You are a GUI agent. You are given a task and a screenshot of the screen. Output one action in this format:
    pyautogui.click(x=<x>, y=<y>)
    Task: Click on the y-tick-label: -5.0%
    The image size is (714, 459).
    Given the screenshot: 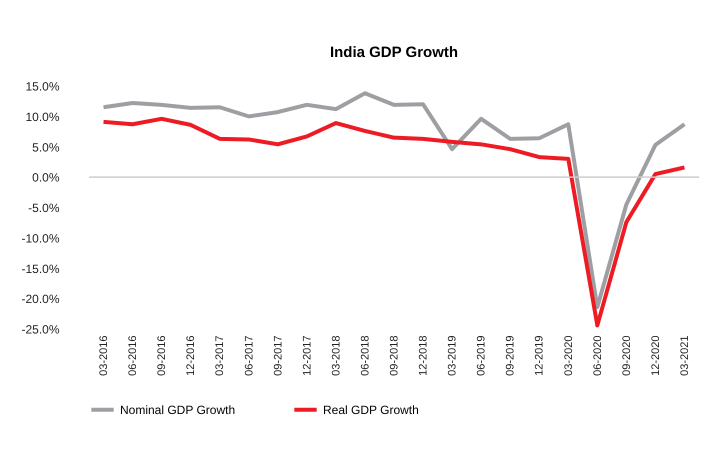 What is the action you would take?
    pyautogui.click(x=44, y=208)
    